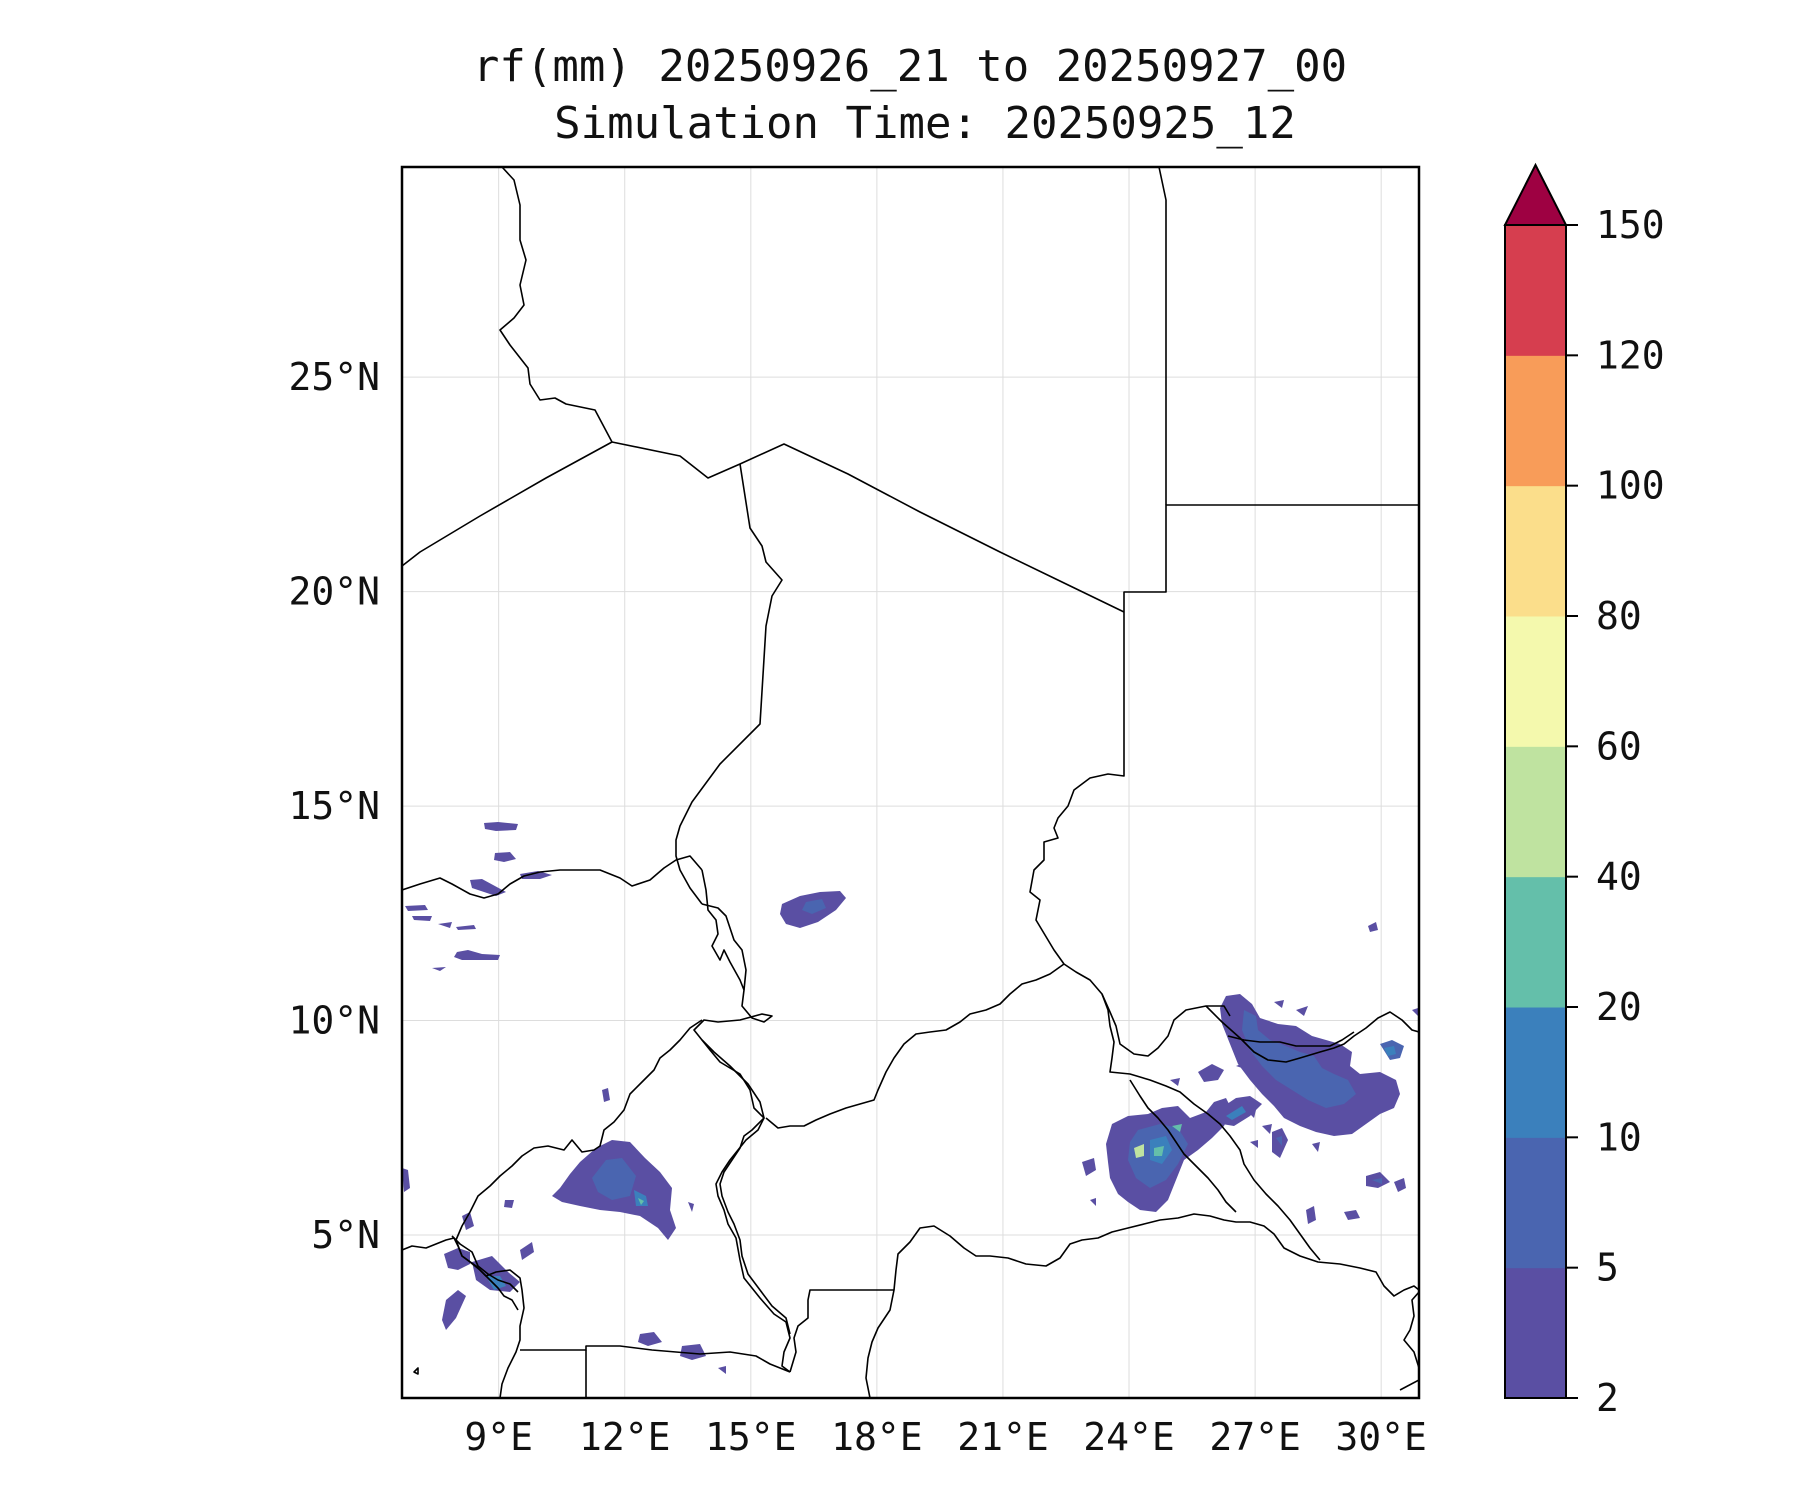 The image size is (1800, 1500). Describe the element at coordinates (345, 1235) in the screenshot. I see `lat-tick-label: 5°N` at that location.